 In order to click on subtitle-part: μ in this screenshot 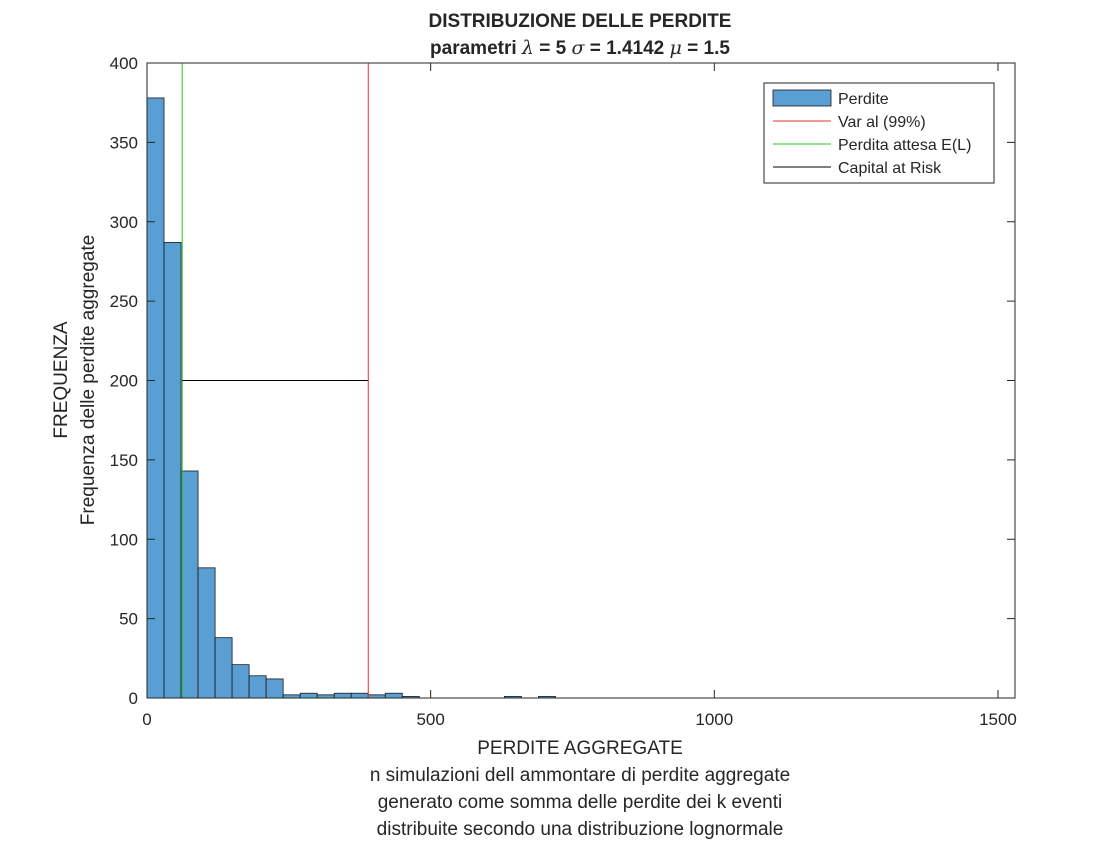, I will do `click(676, 48)`.